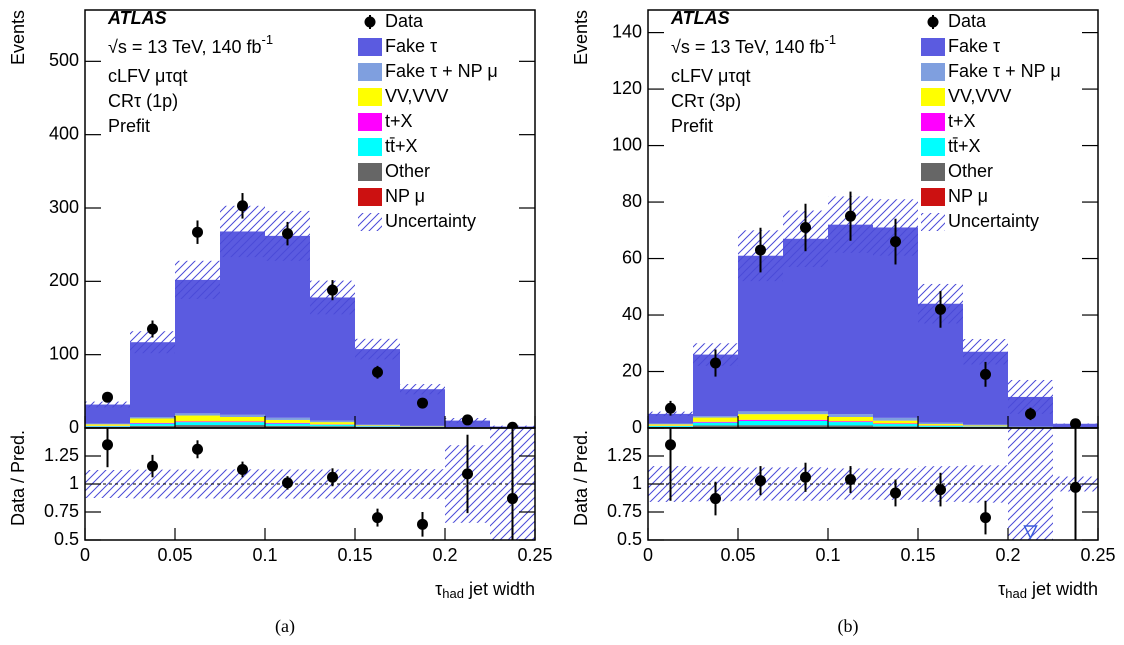 The image size is (1124, 645). Describe the element at coordinates (416, 96) in the screenshot. I see `legend-label: VV,VVV` at that location.